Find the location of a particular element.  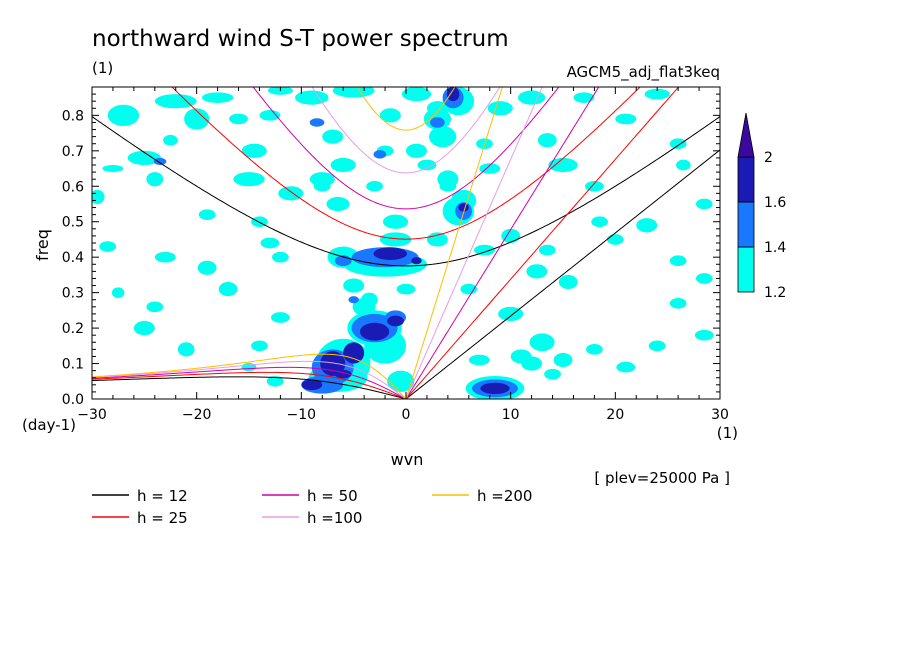

rossby-curve-h50 is located at coordinates (249, 382).